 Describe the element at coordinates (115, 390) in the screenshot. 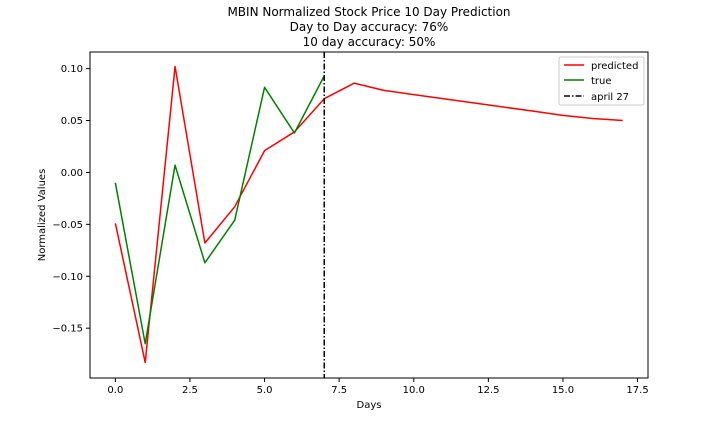

I see `x-tick-label: 0.0` at that location.